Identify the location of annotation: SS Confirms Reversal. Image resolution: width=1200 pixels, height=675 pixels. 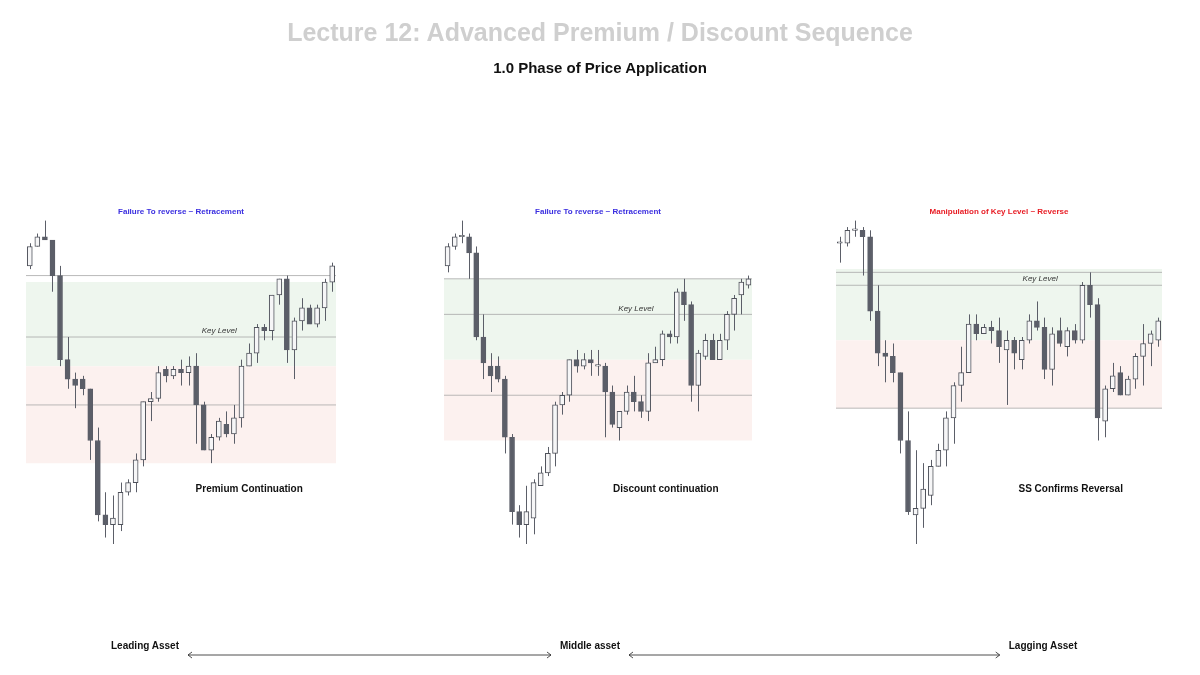
(1071, 488).